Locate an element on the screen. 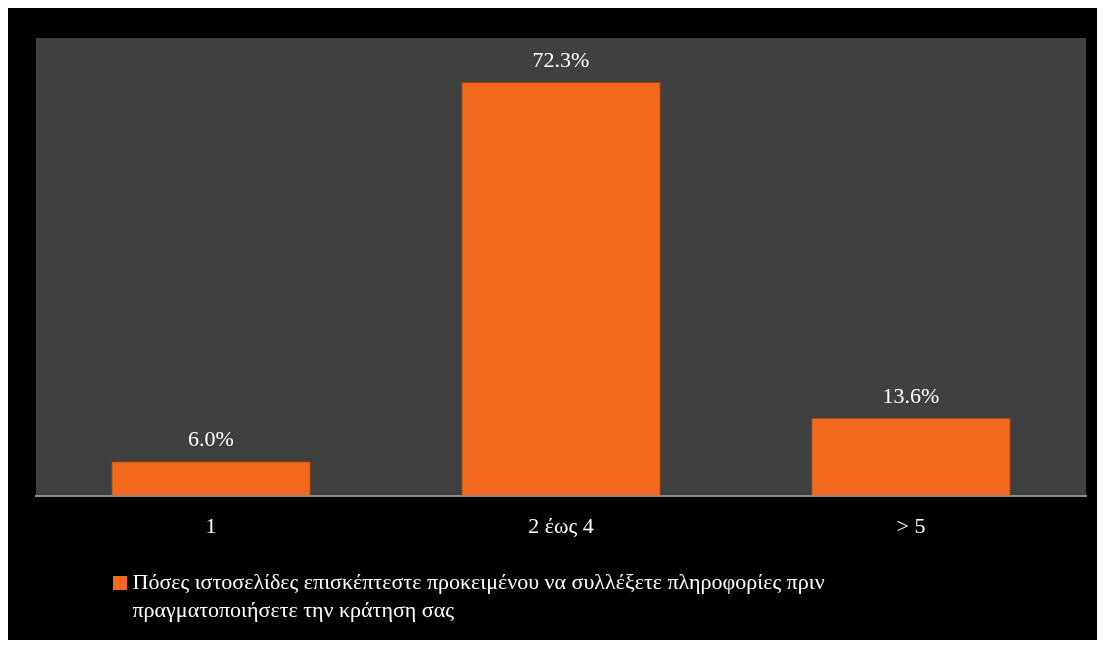 Image resolution: width=1105 pixels, height=648 pixels. data-label: 13.6% is located at coordinates (911, 395).